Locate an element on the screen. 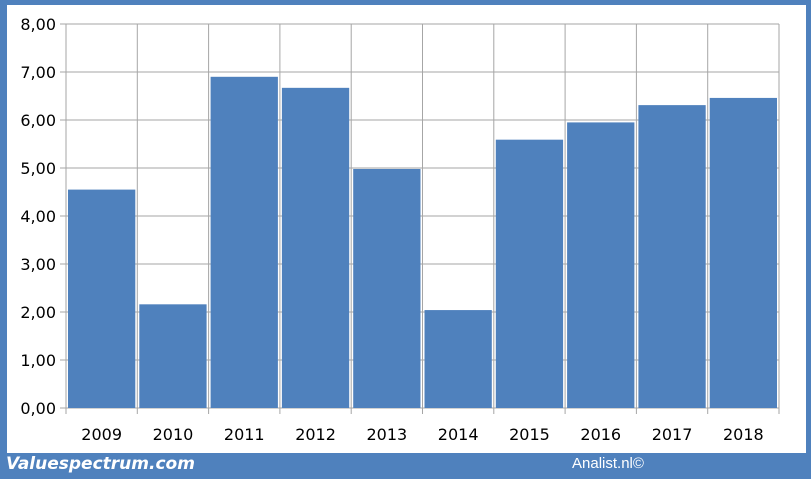 This screenshot has width=811, height=479. x-tick-label: 2018 is located at coordinates (743, 434).